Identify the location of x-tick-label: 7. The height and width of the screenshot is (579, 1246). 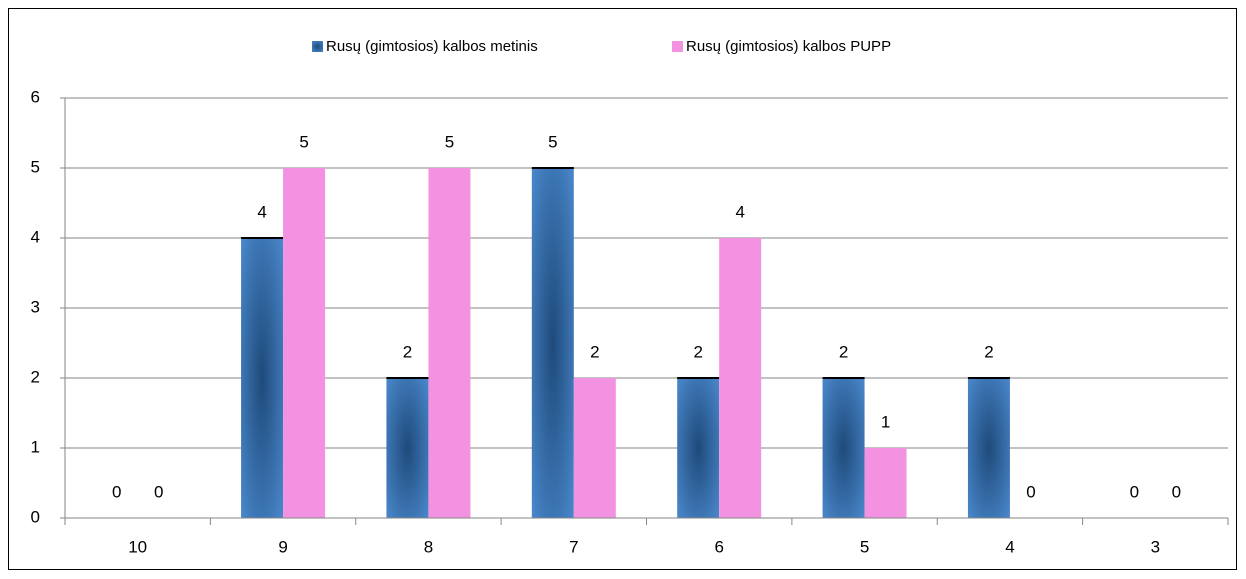
(573, 546).